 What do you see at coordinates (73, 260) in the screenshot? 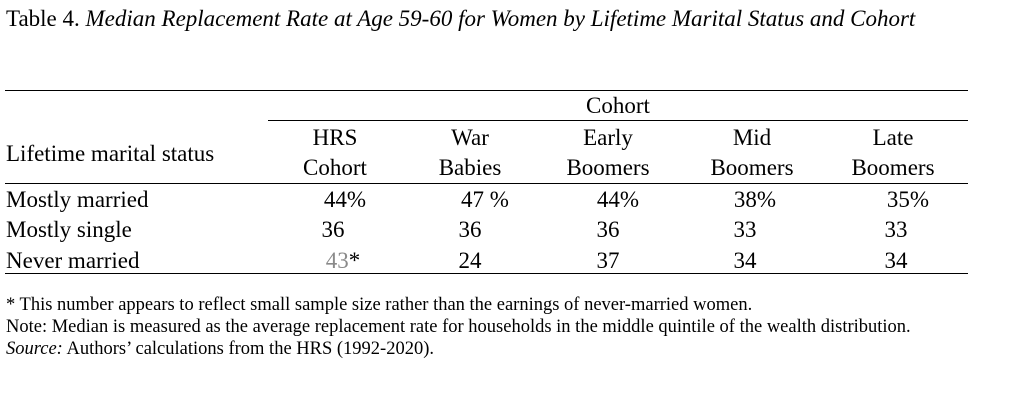
I see `row-label-never-married: Never married` at bounding box center [73, 260].